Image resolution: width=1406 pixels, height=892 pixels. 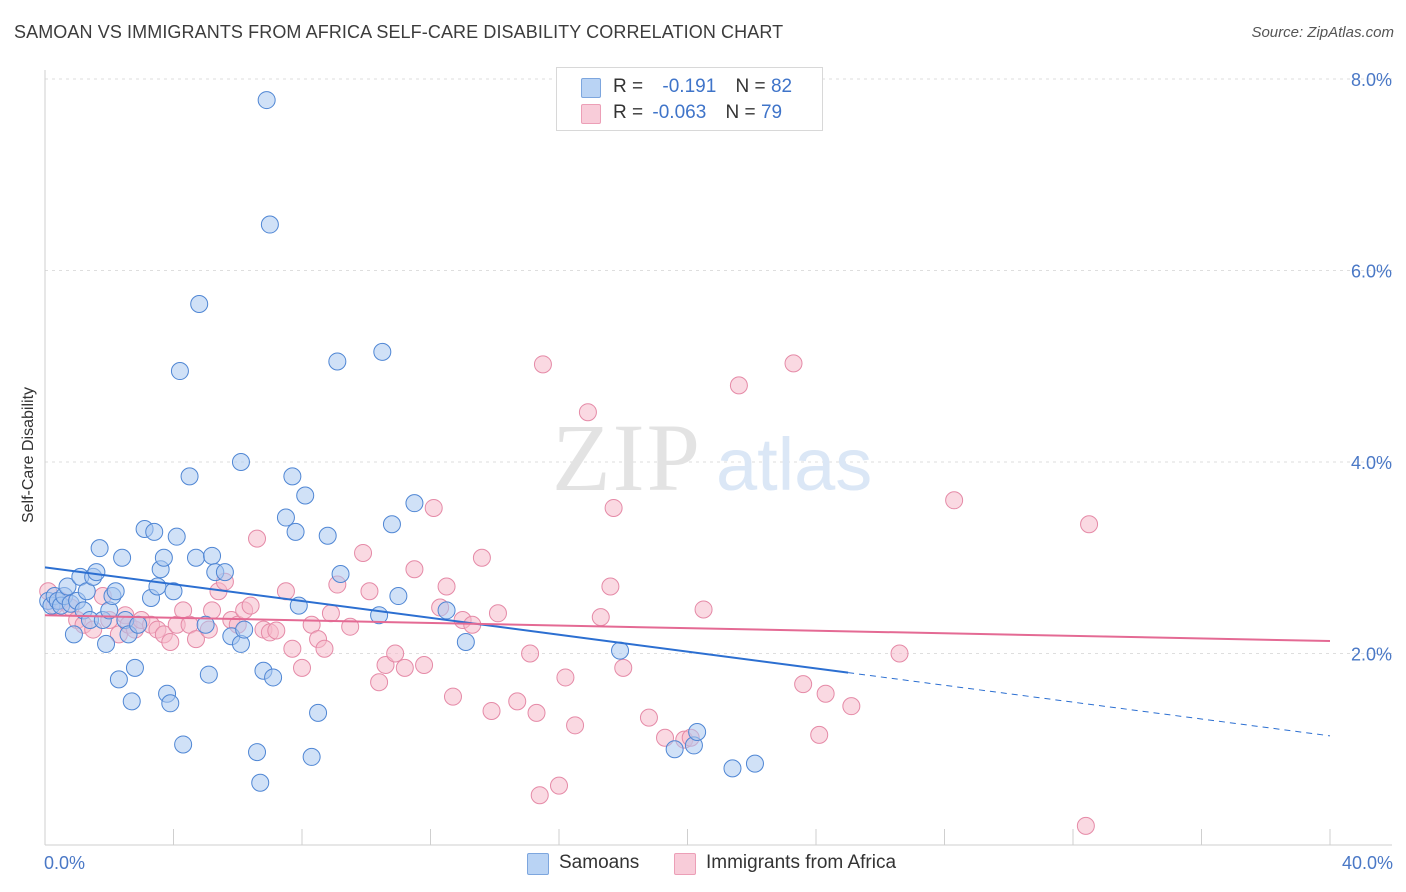 What do you see at coordinates (794, 464) in the screenshot?
I see `watermark-atlas: atlas` at bounding box center [794, 464].